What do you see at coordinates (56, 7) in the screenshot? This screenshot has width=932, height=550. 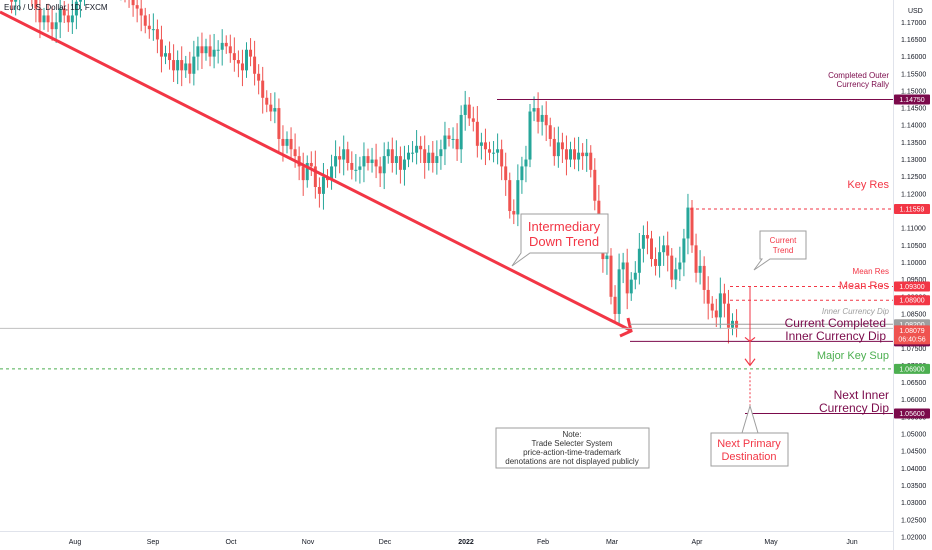 I see `symbol-title: Euro / U.S. Dollar, 1D, FXCM` at bounding box center [56, 7].